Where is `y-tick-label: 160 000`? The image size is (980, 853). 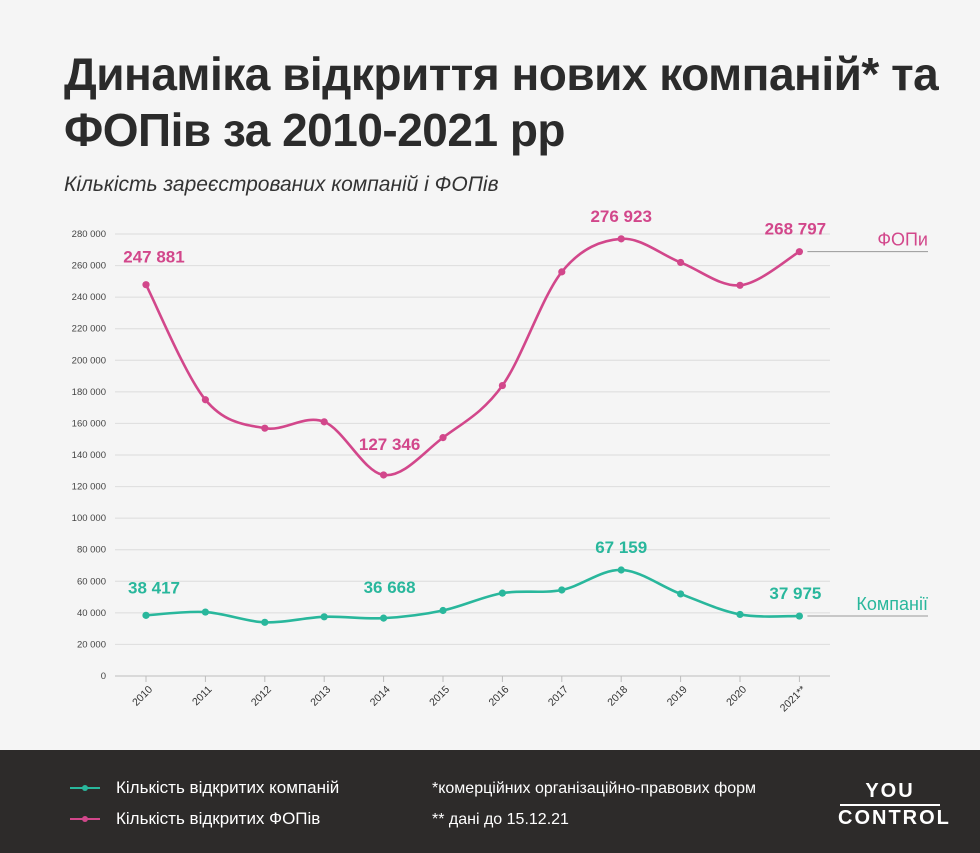
y-tick-label: 160 000 is located at coordinates (89, 423).